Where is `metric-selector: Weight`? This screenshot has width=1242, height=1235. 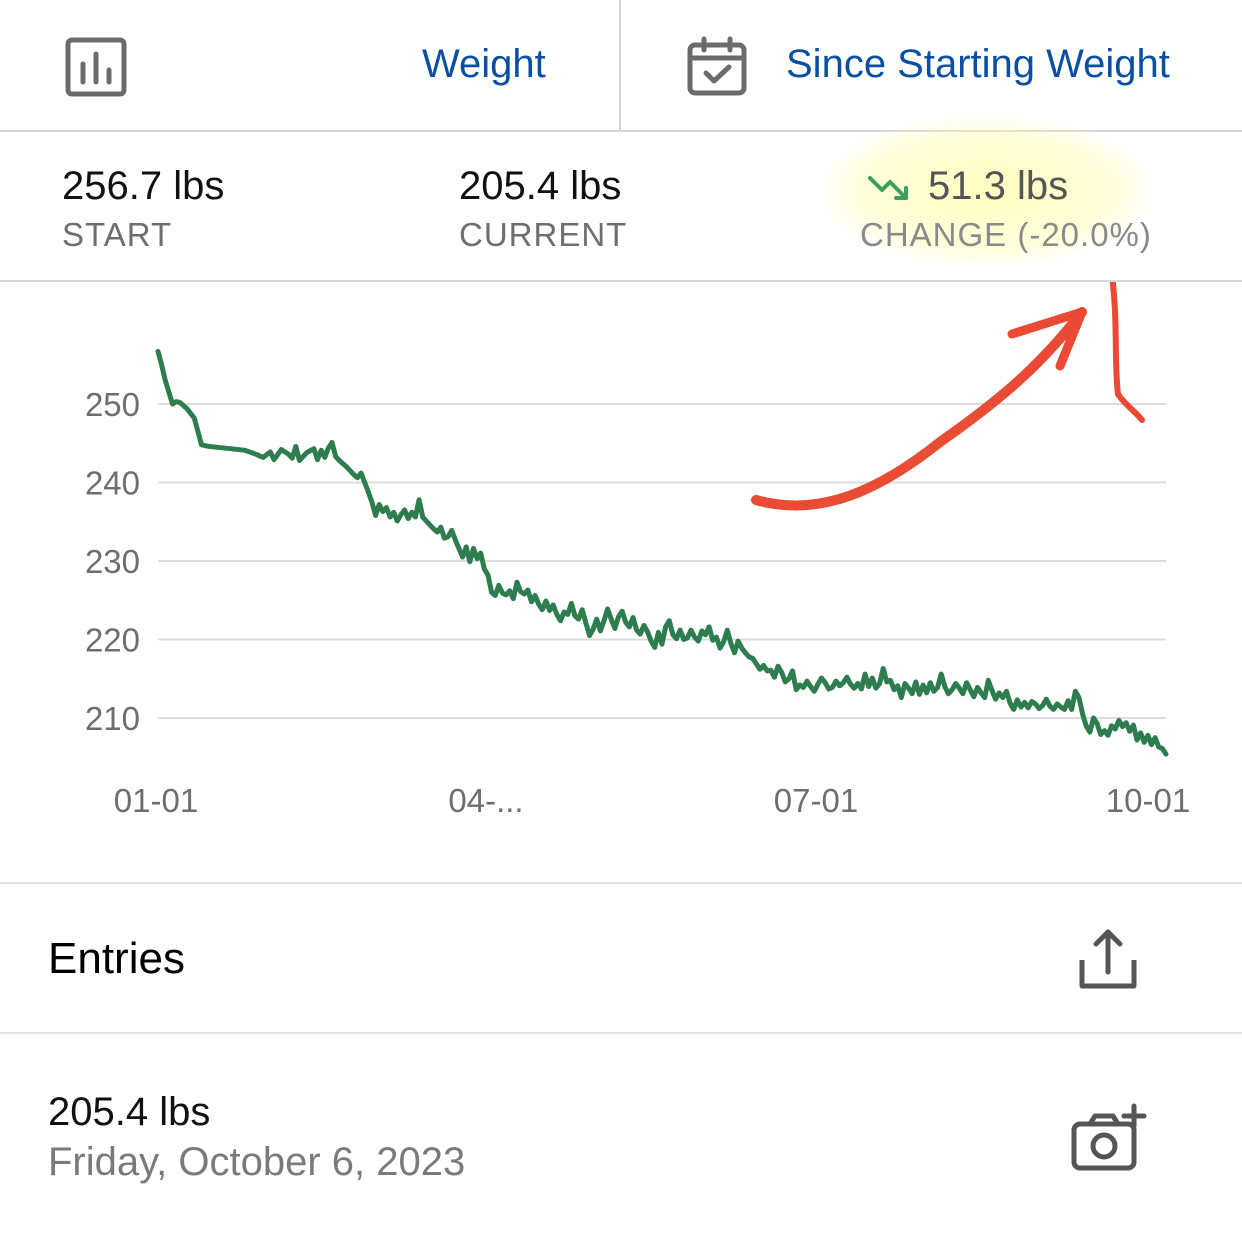
metric-selector: Weight is located at coordinates (484, 64).